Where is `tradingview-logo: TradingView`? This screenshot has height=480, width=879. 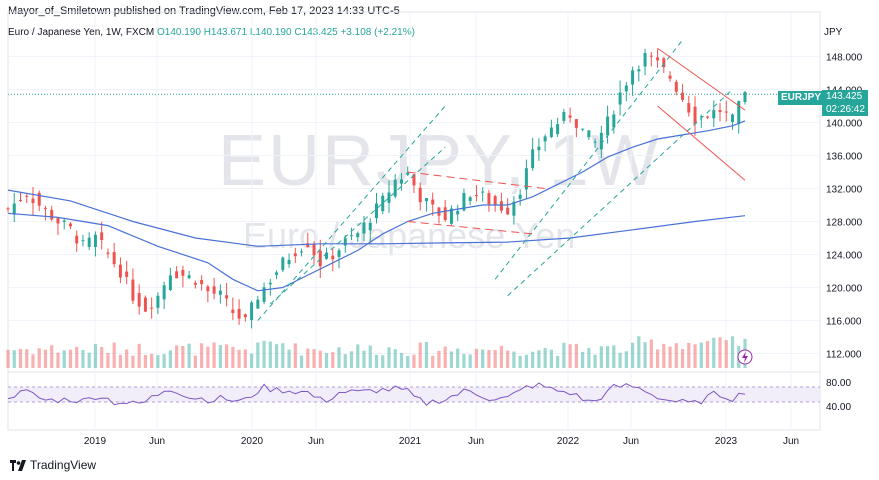 tradingview-logo: TradingView is located at coordinates (53, 465).